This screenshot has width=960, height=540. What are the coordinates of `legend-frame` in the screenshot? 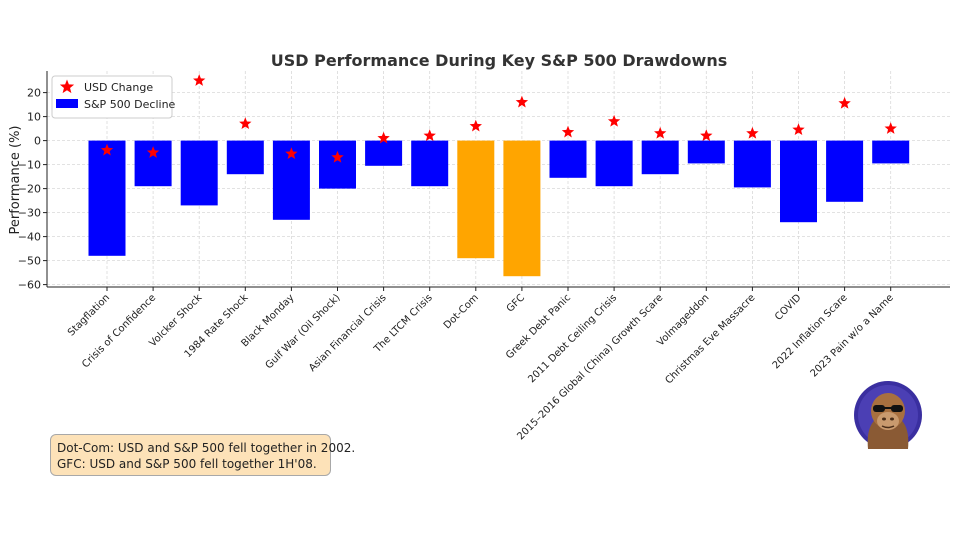 It's located at (112, 97).